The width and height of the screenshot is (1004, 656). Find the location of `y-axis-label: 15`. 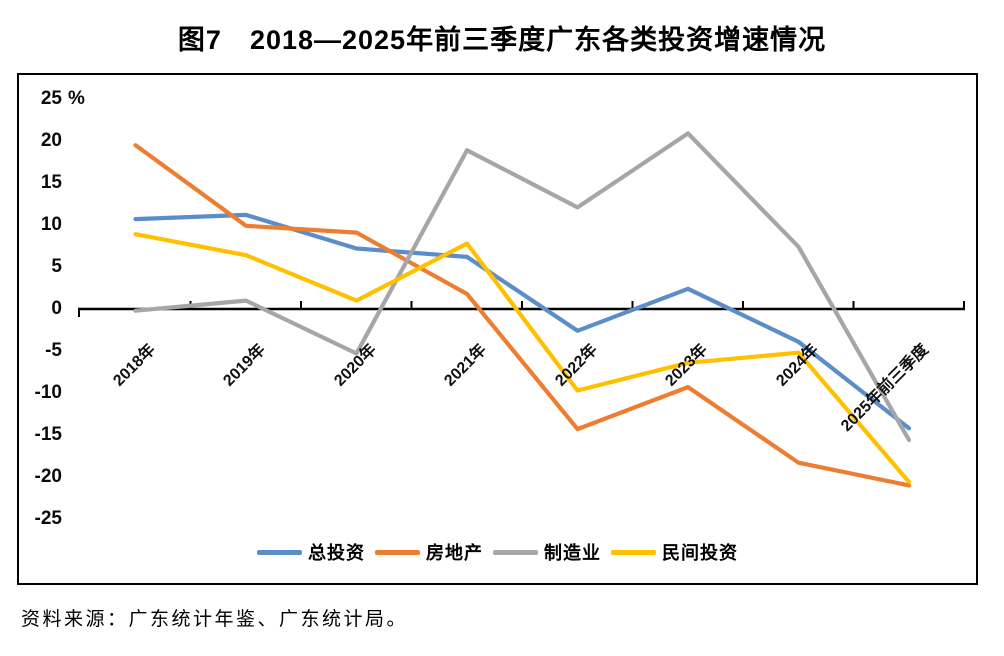

y-axis-label: 15 is located at coordinates (51, 182).